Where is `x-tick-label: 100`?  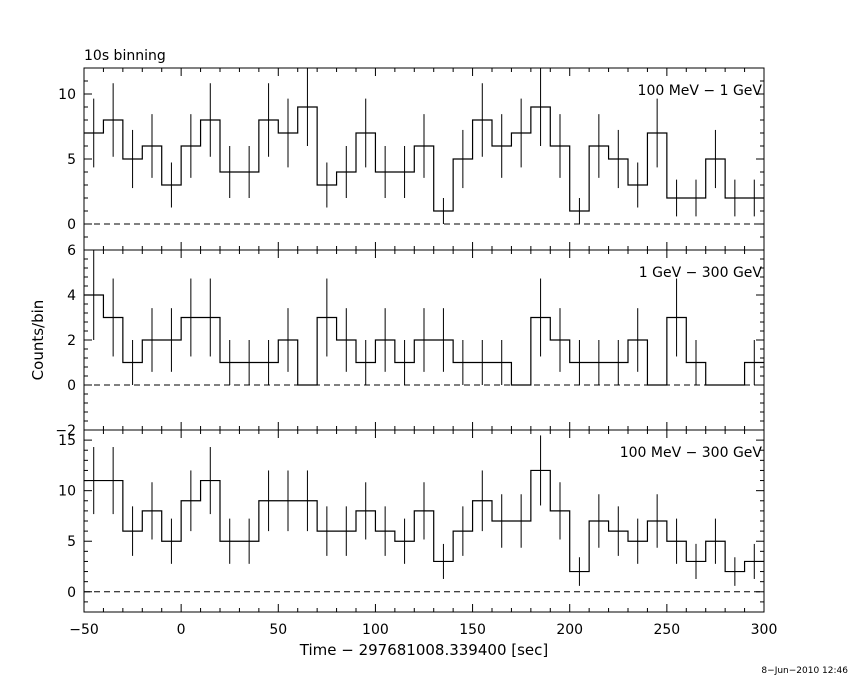 x-tick-label: 100 is located at coordinates (375, 630).